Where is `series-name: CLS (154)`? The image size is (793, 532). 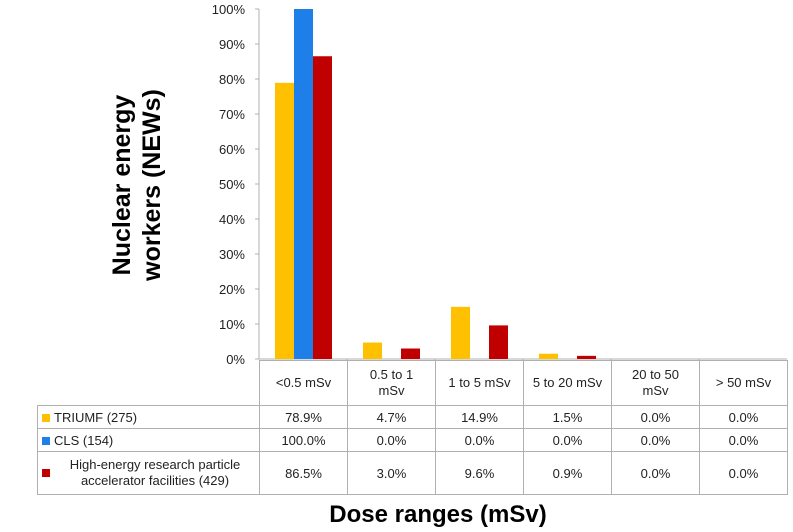
series-name: CLS (154) is located at coordinates (84, 441).